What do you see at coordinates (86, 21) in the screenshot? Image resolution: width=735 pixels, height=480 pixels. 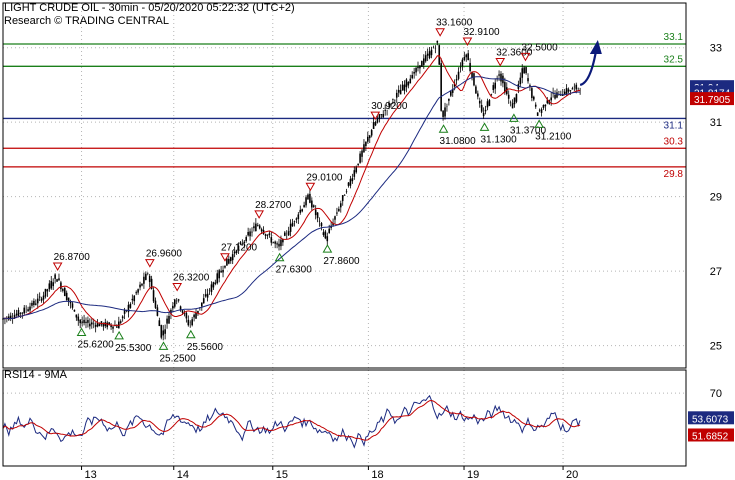 I see `chart-source: Research © TRADING CENTRAL` at bounding box center [86, 21].